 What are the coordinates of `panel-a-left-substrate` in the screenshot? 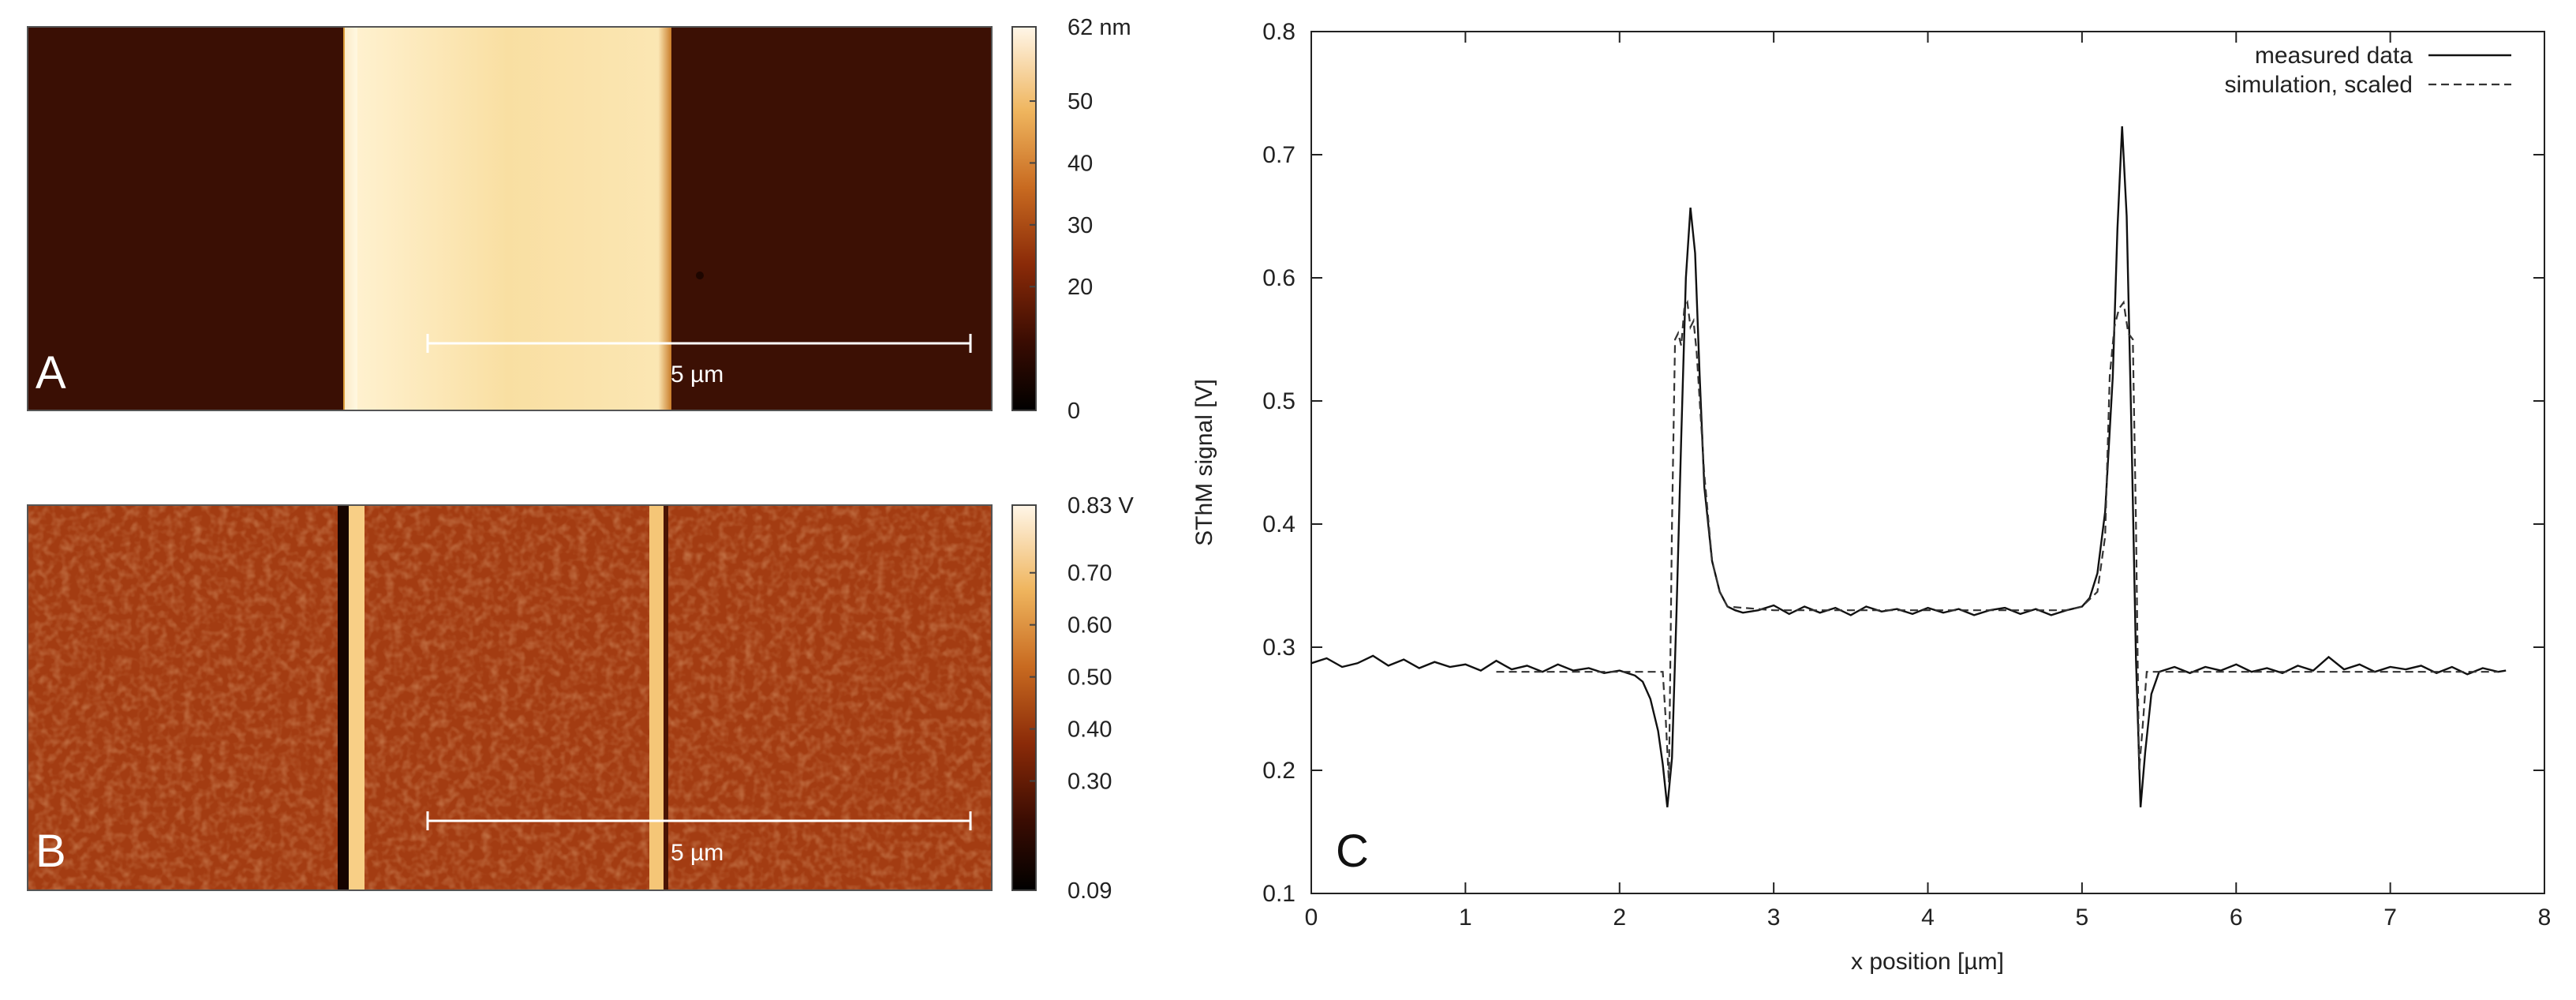 It's located at (185, 218).